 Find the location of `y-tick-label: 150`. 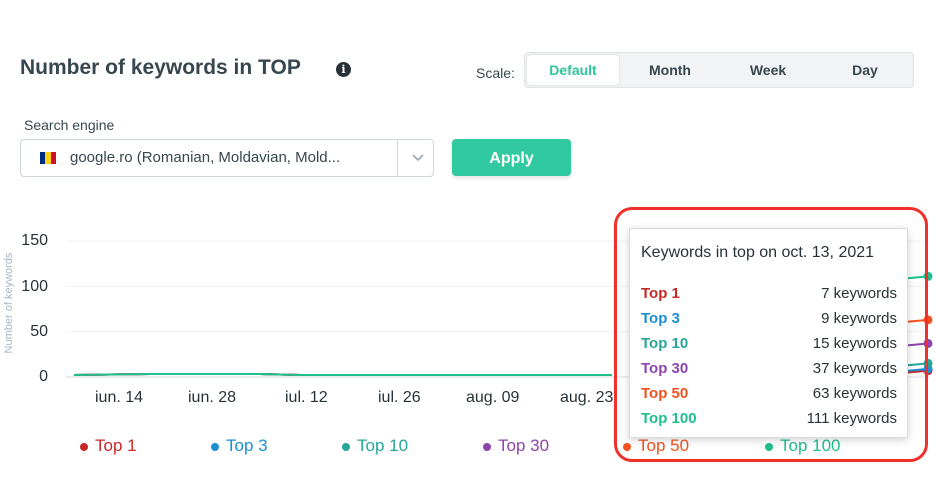

y-tick-label: 150 is located at coordinates (34, 240).